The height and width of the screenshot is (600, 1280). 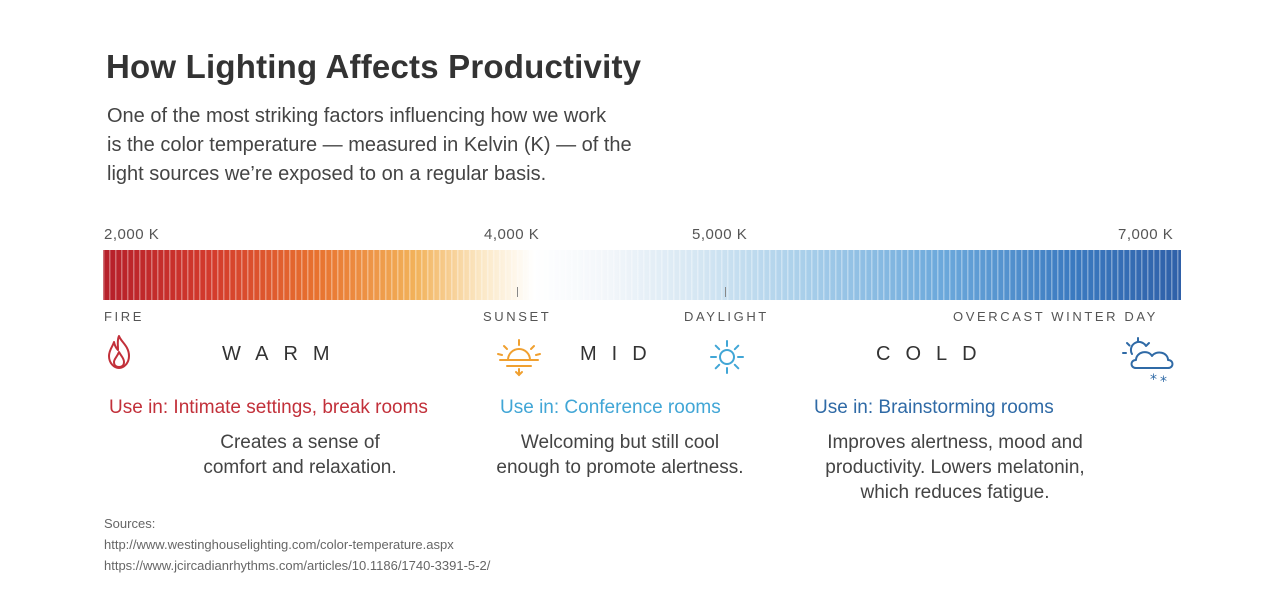 I want to click on sun-icon, so click(x=727, y=357).